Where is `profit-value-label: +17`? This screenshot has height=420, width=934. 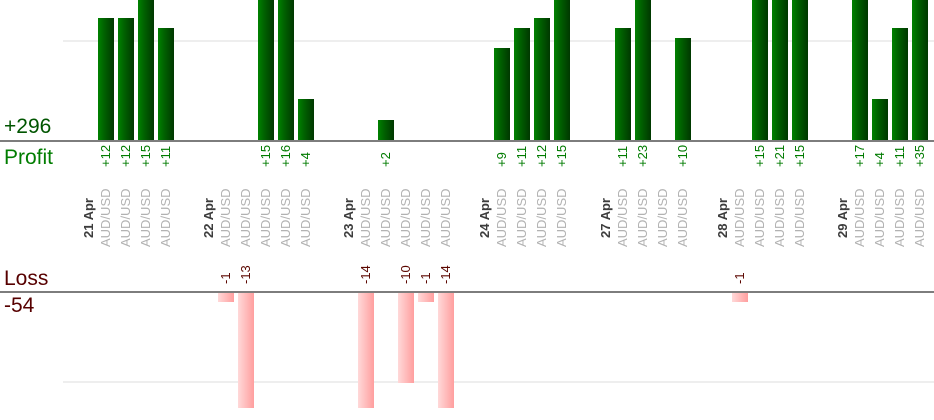 profit-value-label: +17 is located at coordinates (859, 155).